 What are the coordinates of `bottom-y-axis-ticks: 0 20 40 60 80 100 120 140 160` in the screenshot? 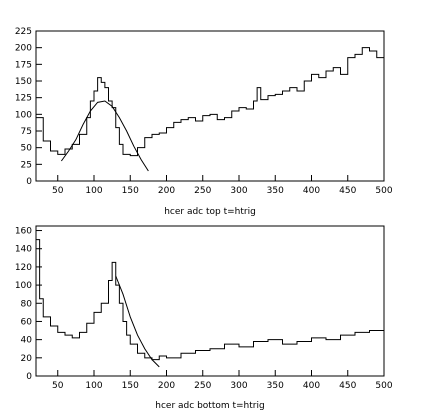 It's located at (28, 304).